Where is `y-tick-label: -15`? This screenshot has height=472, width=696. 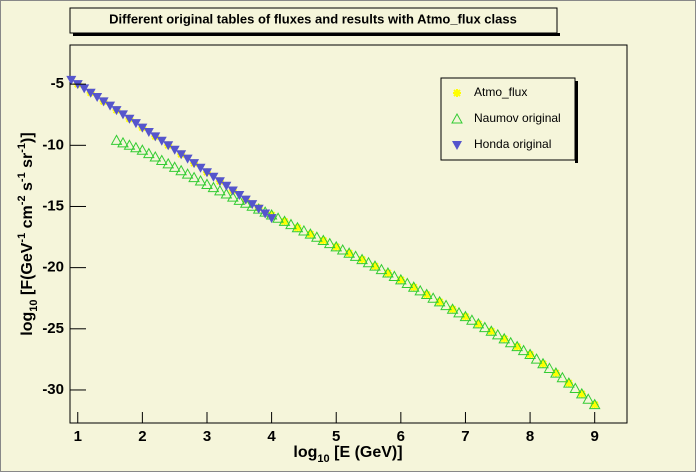
y-tick-label: -15 is located at coordinates (53, 205).